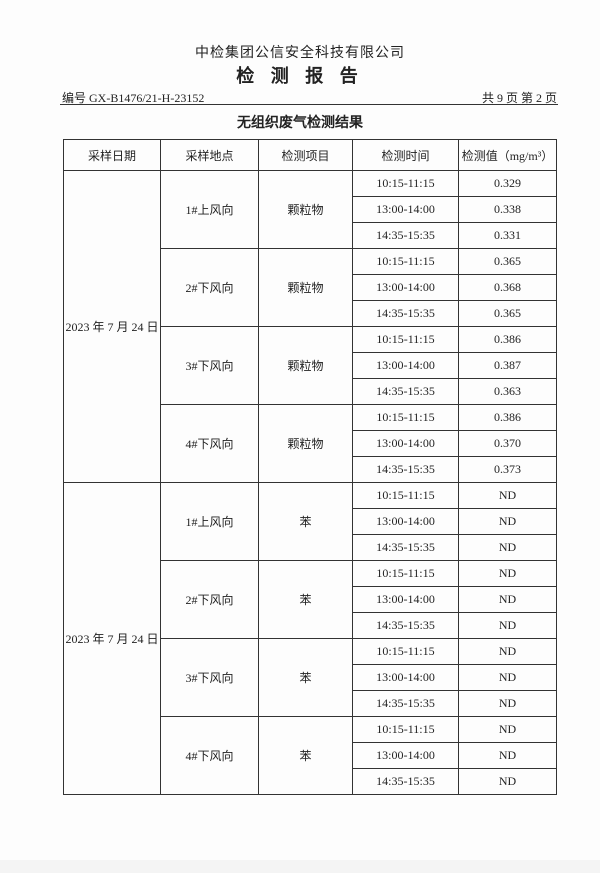  What do you see at coordinates (305, 155) in the screenshot?
I see `column-header: 检测项目` at bounding box center [305, 155].